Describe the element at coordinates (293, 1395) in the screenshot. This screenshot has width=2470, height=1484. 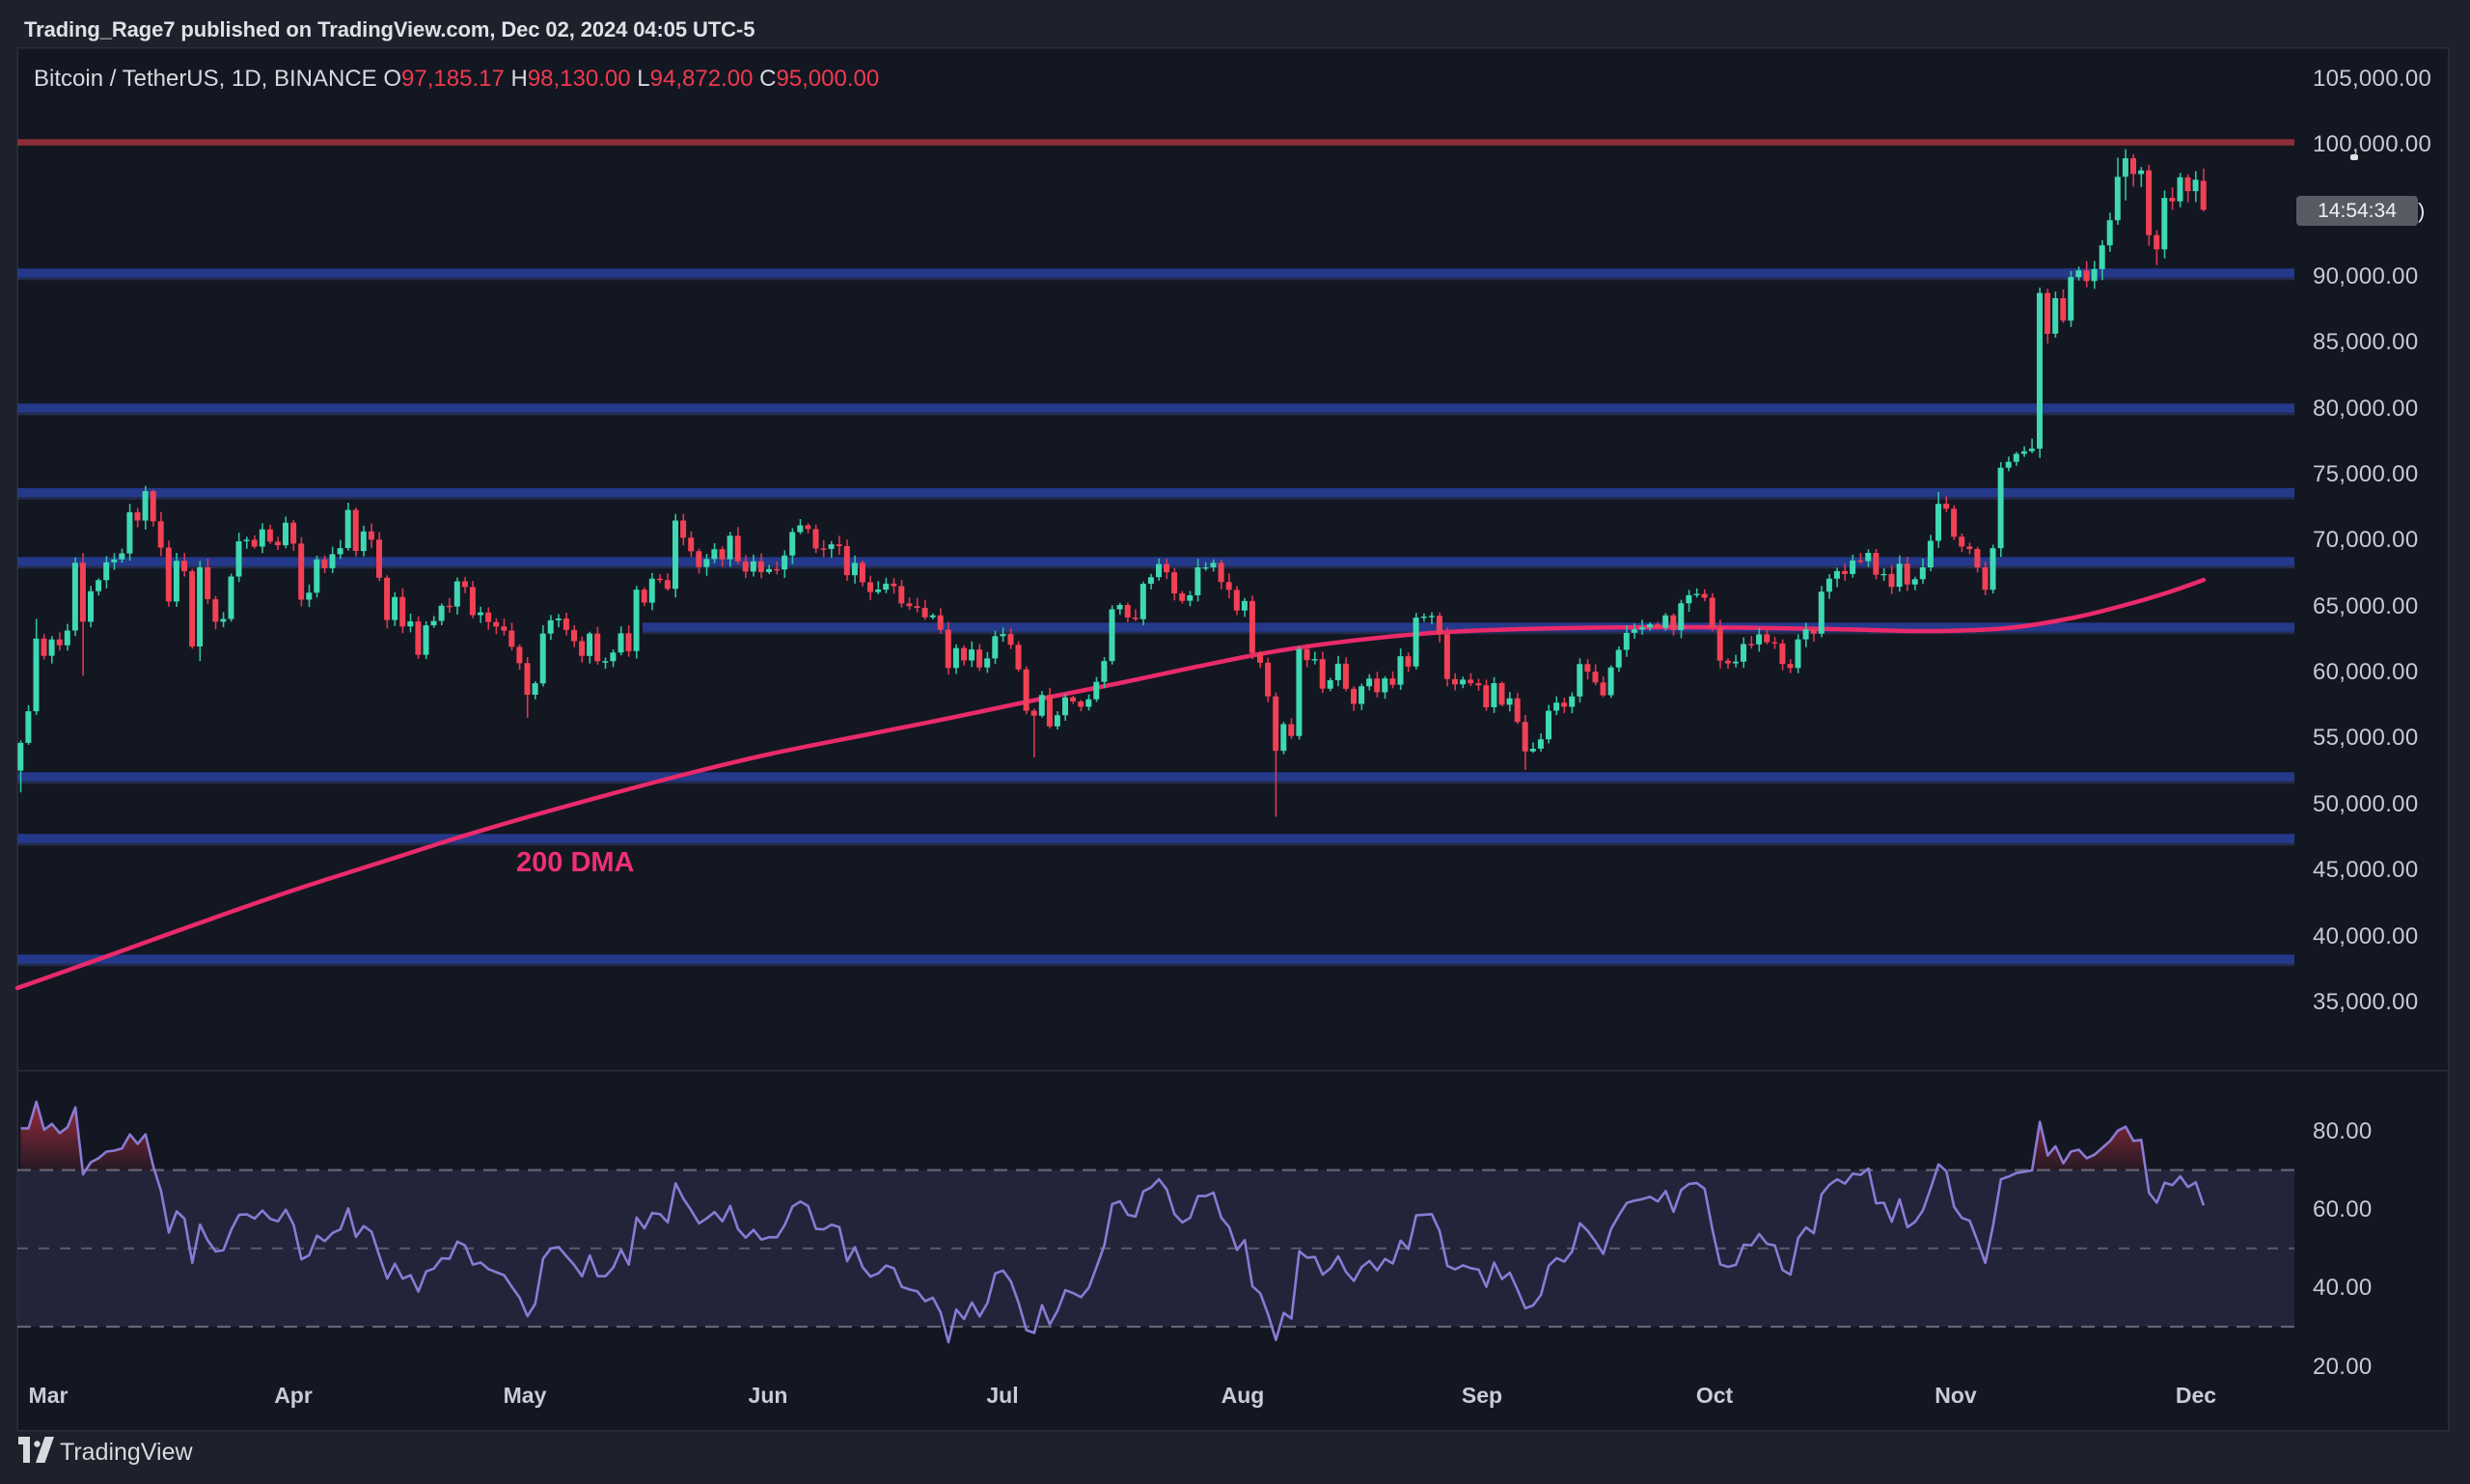
I see `svg-text: Apr` at that location.